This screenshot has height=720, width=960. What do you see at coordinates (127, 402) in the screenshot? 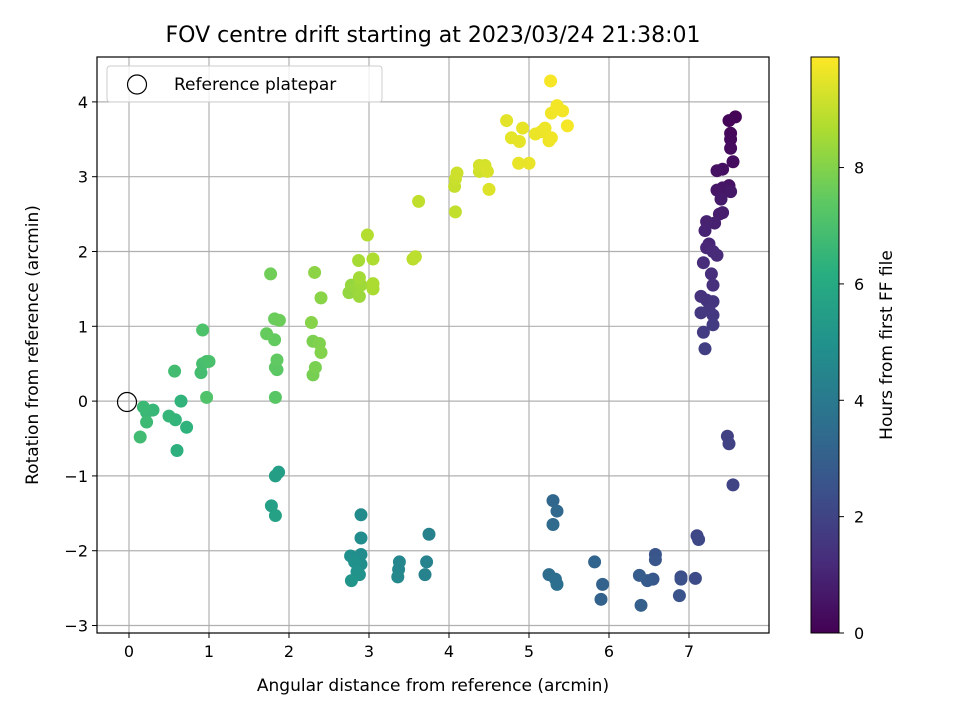
I see `reference-platepar-marker` at bounding box center [127, 402].